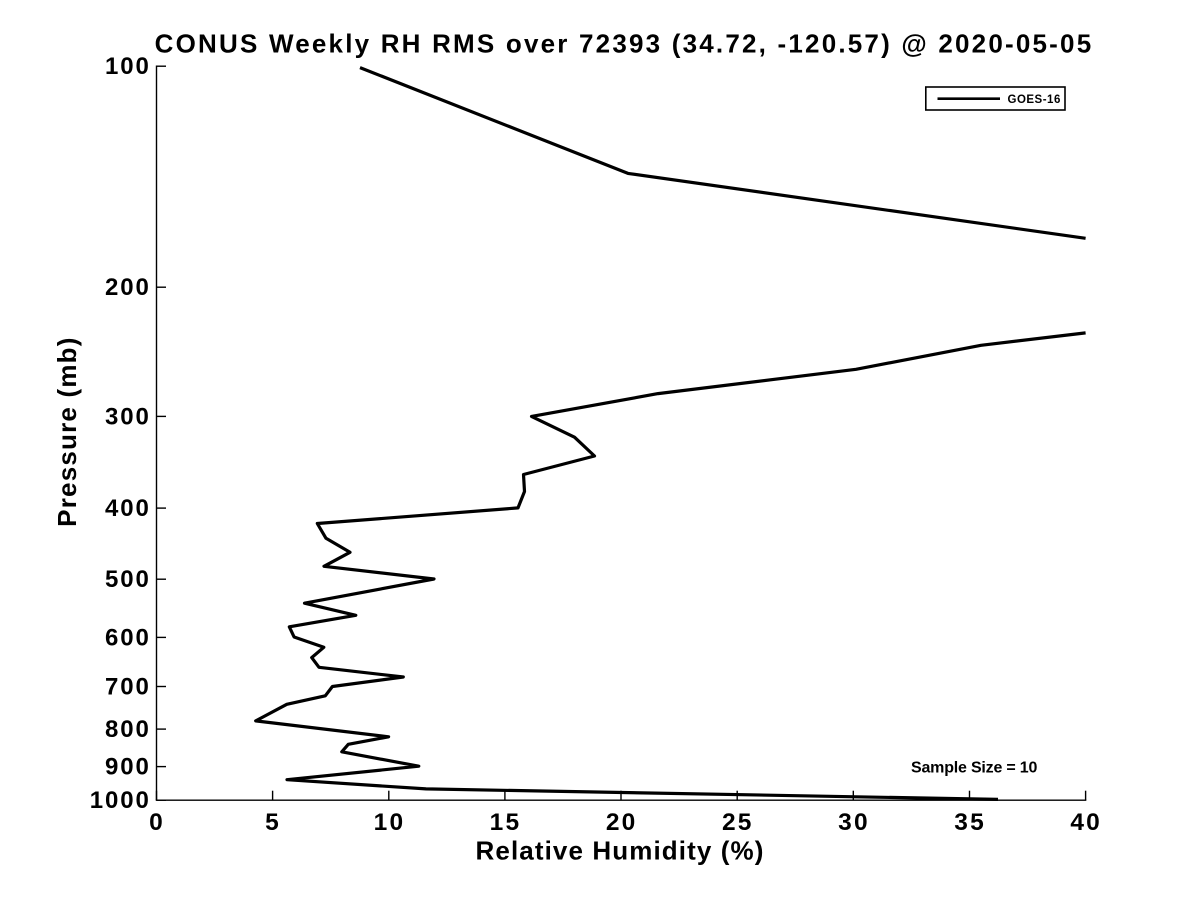 The width and height of the screenshot is (1200, 900). I want to click on svg-text: Pressure (mb), so click(67, 431).